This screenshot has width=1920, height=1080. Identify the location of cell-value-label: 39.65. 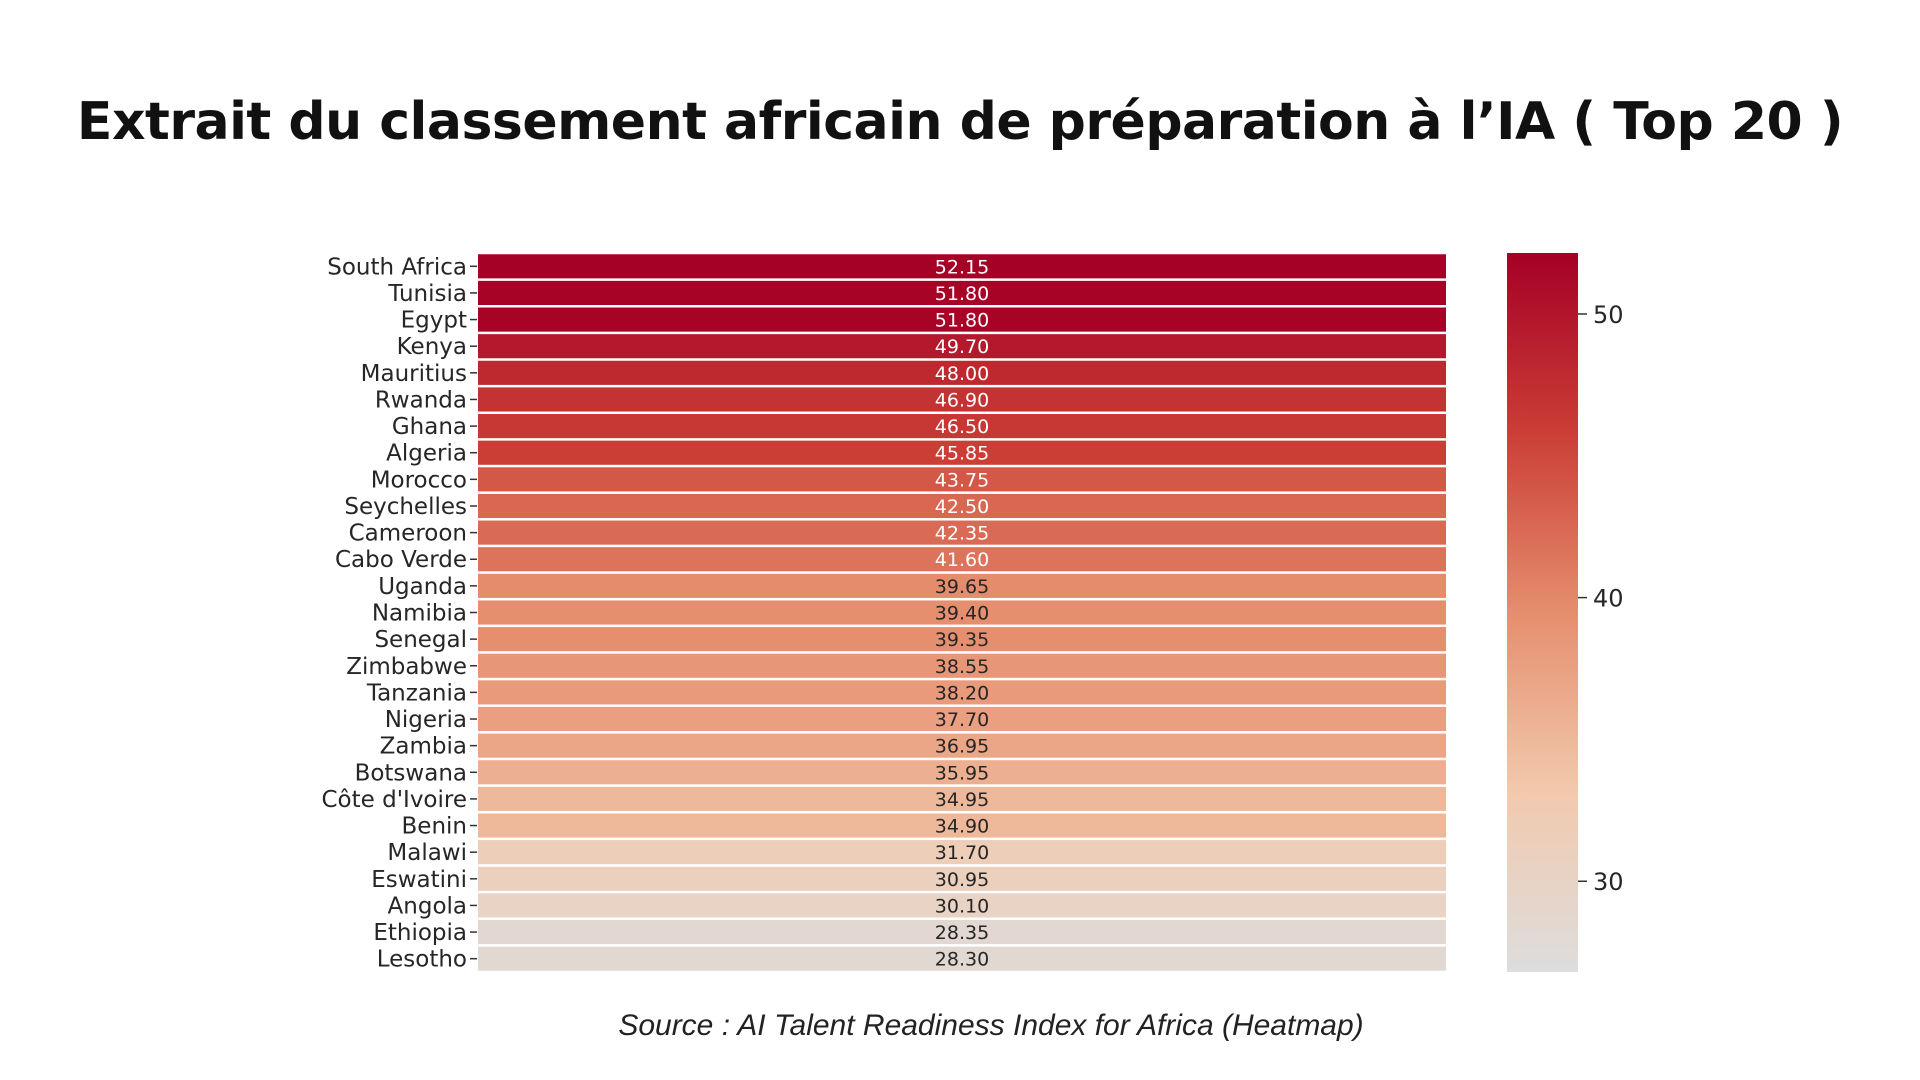
(962, 587).